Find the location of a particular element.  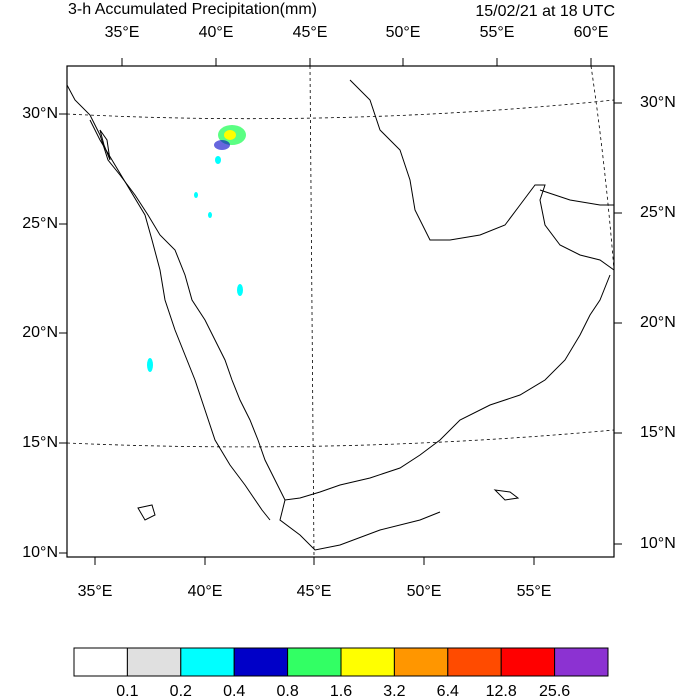

precipitation is located at coordinates (196, 248).